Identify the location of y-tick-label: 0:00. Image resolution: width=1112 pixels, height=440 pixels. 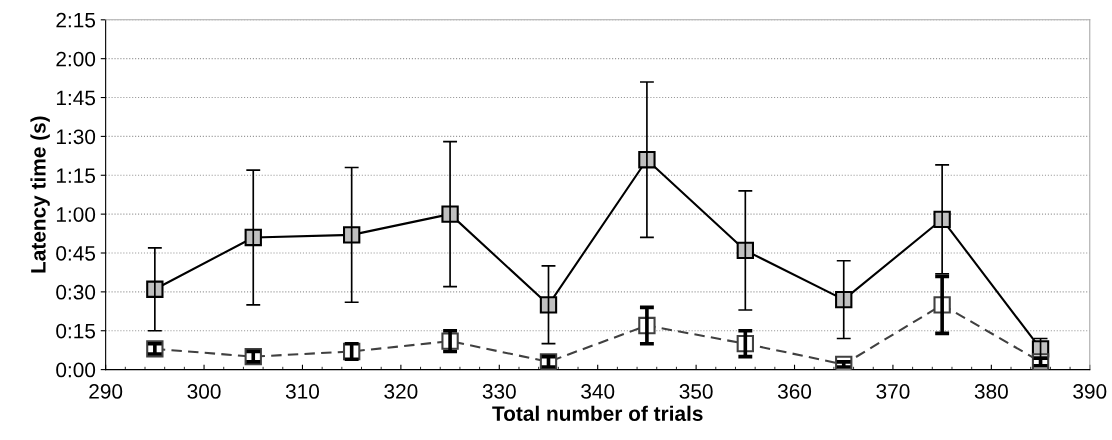
(76, 370).